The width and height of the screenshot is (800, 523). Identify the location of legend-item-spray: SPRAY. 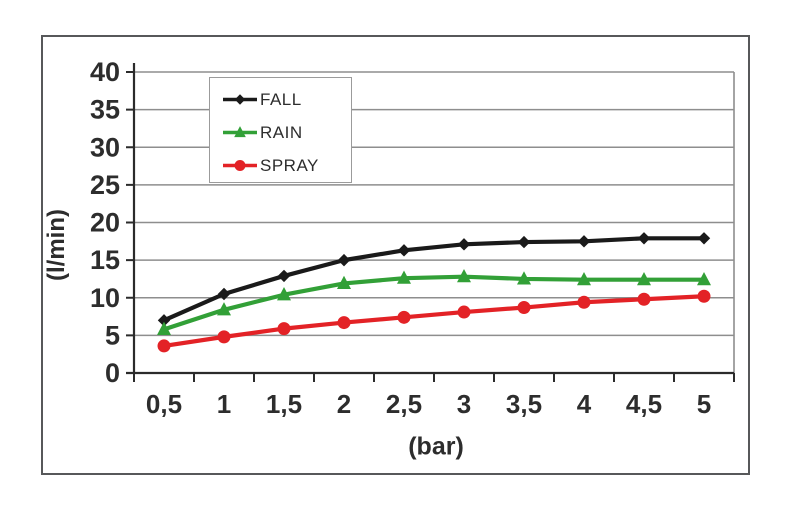
(280, 165).